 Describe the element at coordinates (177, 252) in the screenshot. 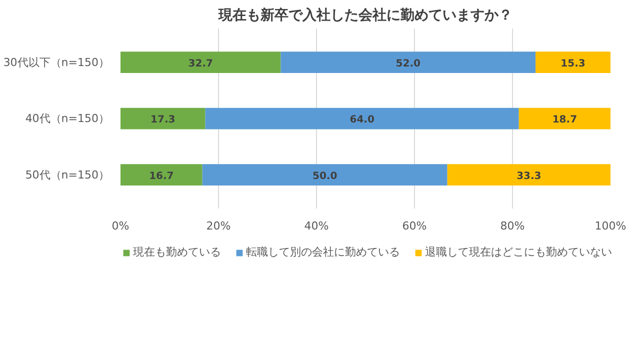

I see `legend-label: 現在も勤めている` at that location.